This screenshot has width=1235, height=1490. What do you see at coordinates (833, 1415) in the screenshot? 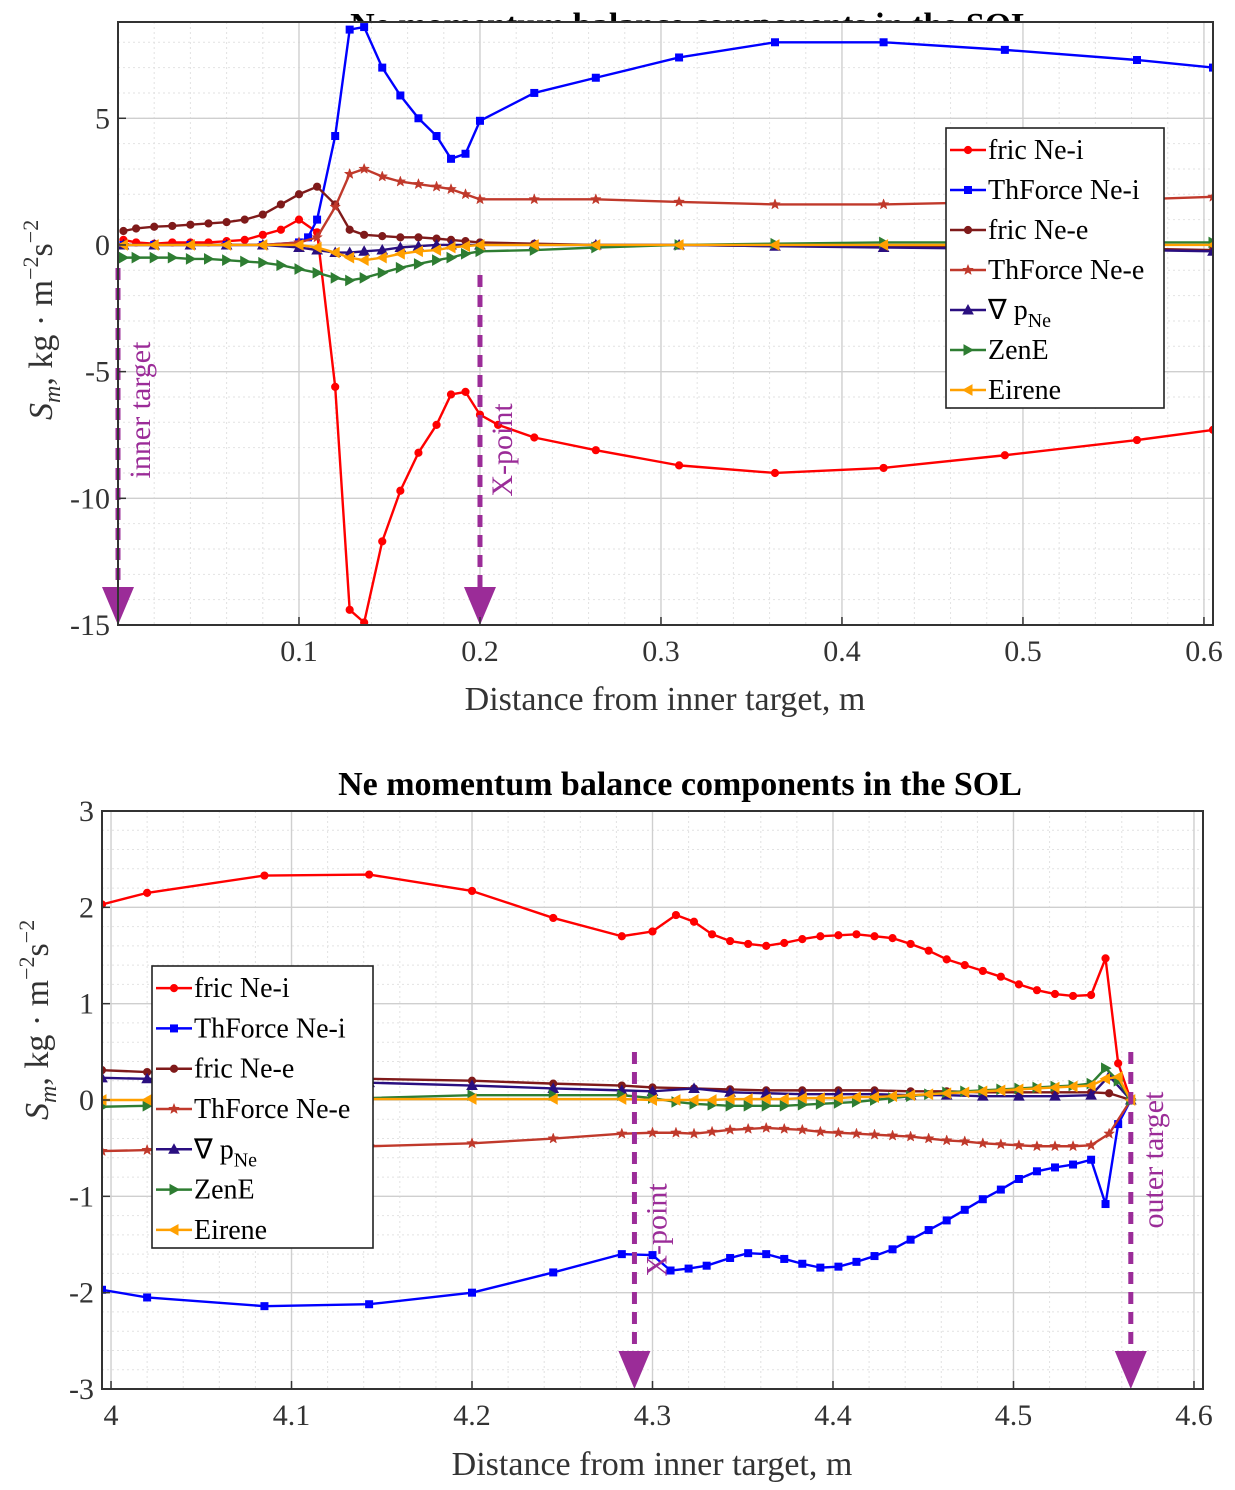
I see `x-tick-label: 4.4` at bounding box center [833, 1415].